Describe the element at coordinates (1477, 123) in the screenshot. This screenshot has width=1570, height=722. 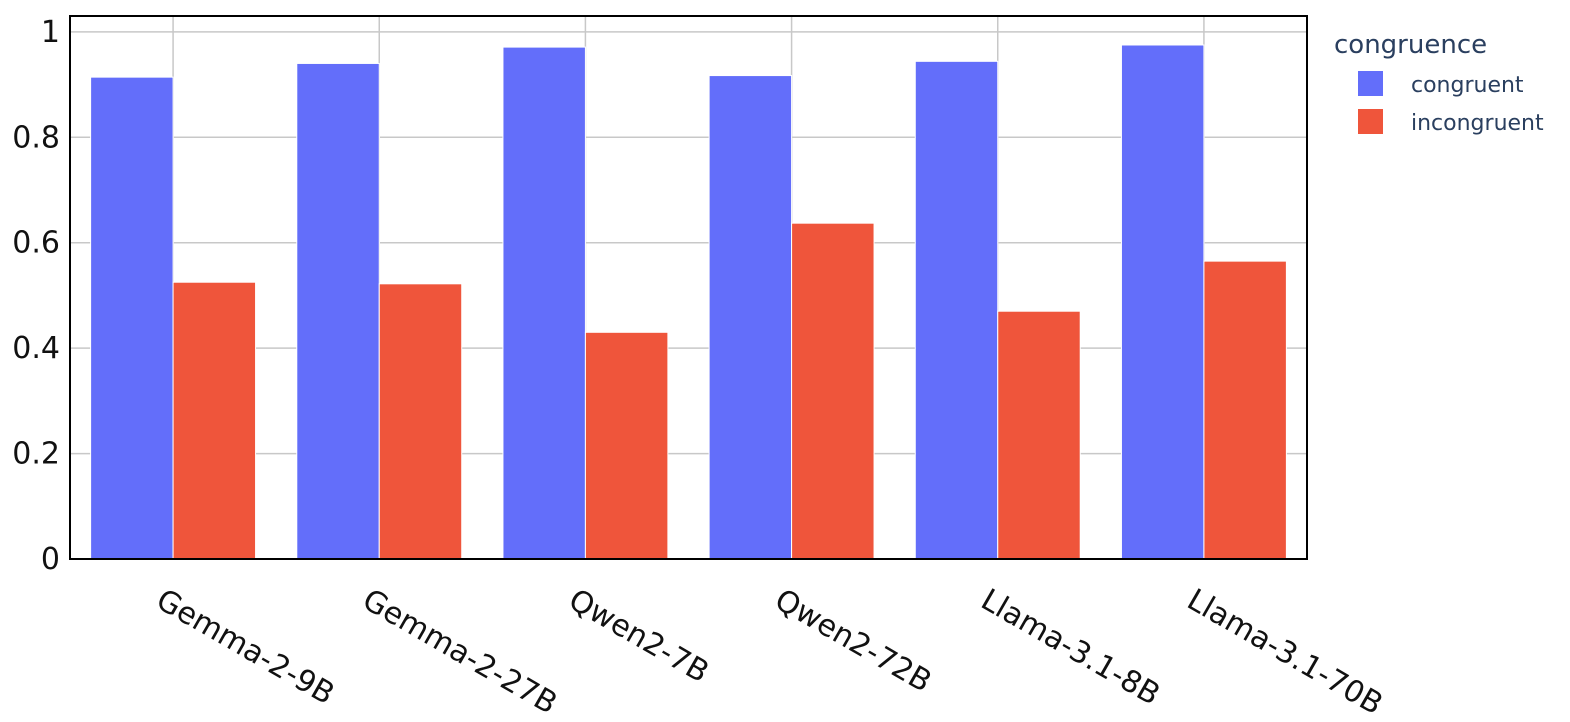
I see `legend-label-incongruent: incongruent` at that location.